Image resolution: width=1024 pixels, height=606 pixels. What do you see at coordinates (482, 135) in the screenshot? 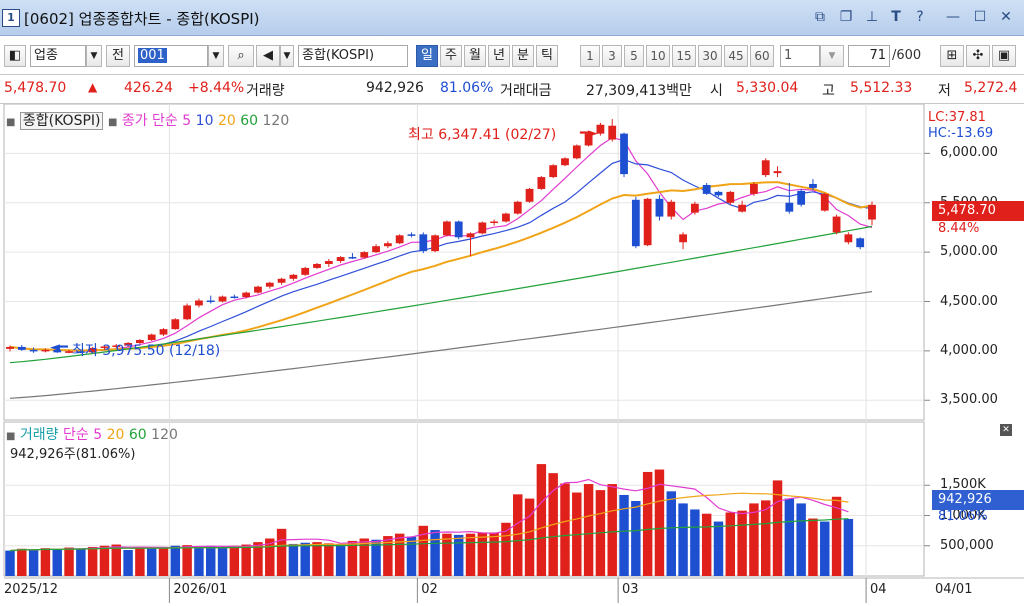
I see `max-annotation: 최고 6,347.41 (02/27)` at bounding box center [482, 135].